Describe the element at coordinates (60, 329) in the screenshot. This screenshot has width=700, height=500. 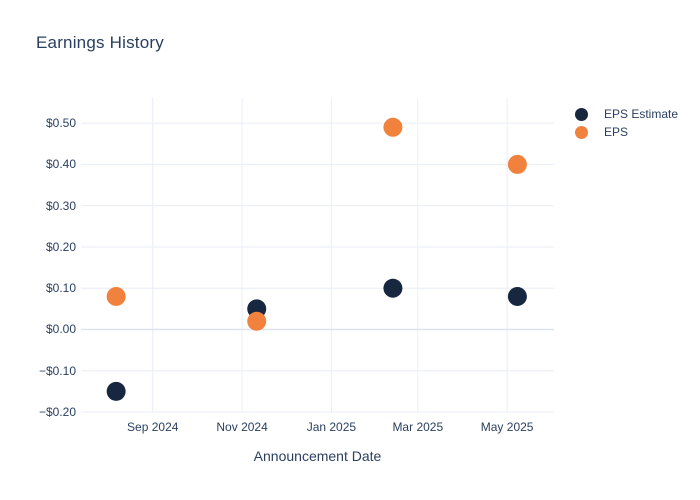
I see `y-tick-label: $0.00` at that location.